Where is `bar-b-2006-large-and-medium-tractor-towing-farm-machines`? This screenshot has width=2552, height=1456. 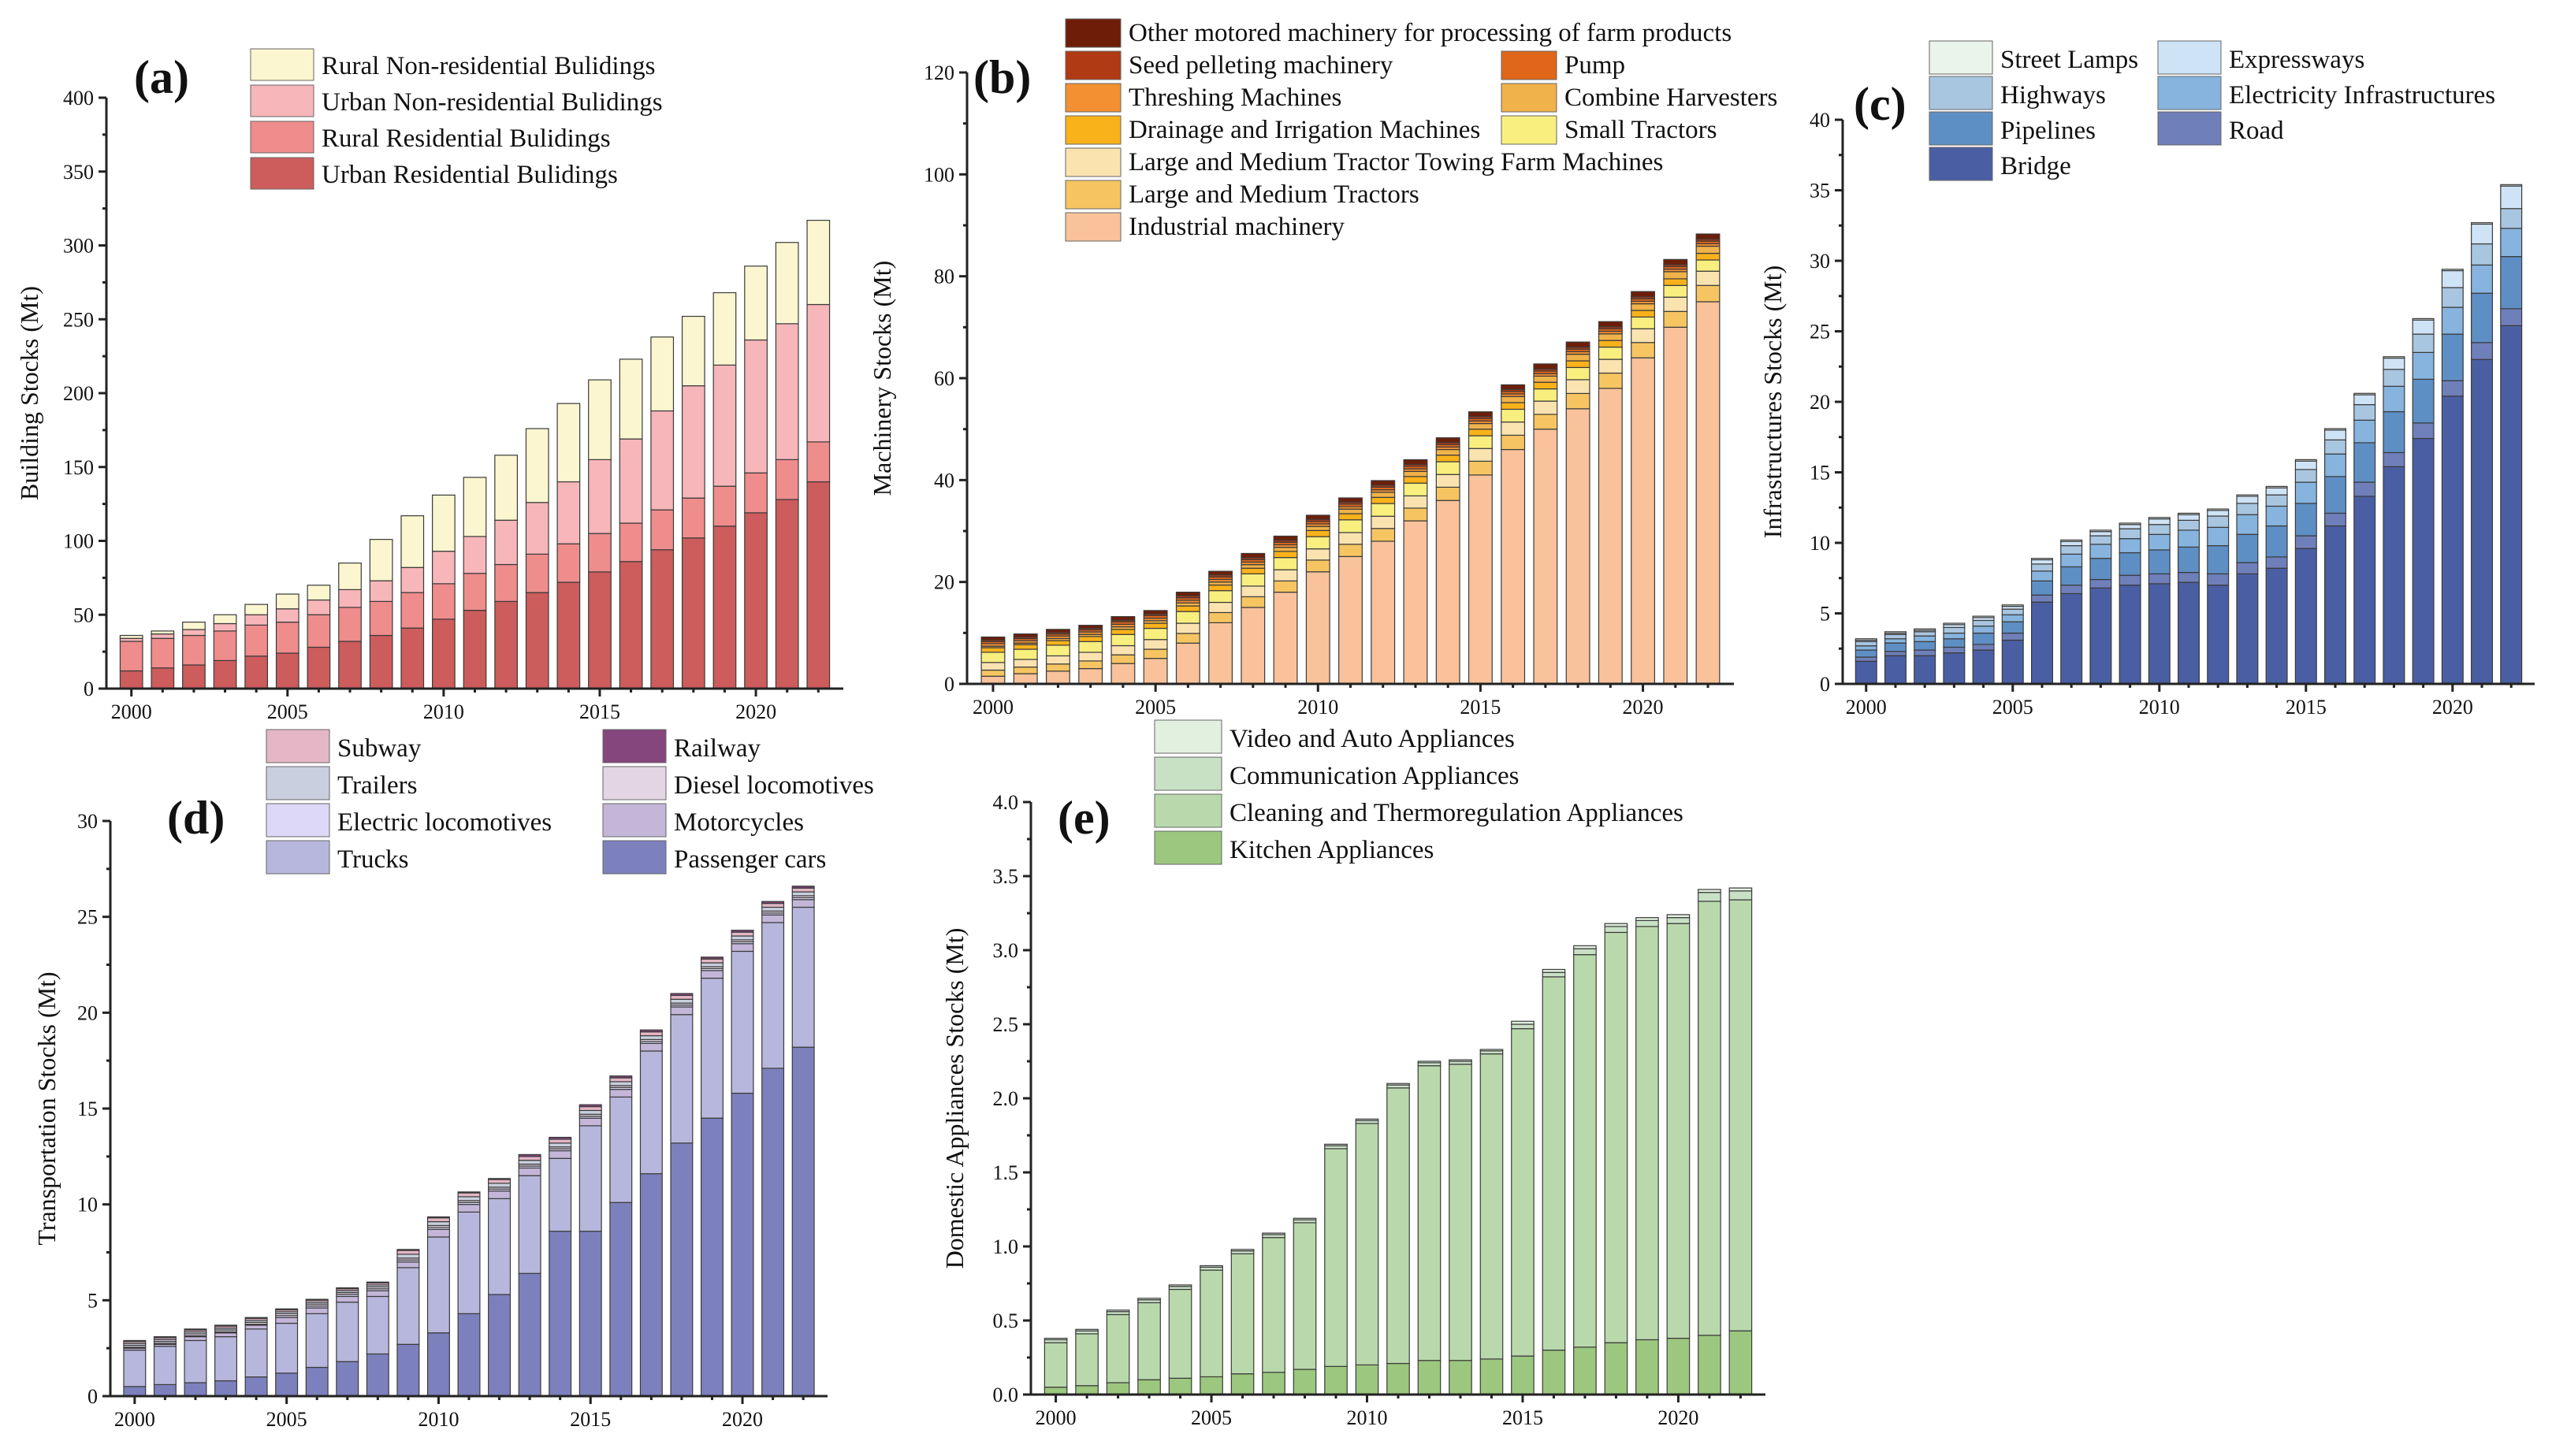
bar-b-2006-large-and-medium-tractor-towing-farm-machines is located at coordinates (1187, 628).